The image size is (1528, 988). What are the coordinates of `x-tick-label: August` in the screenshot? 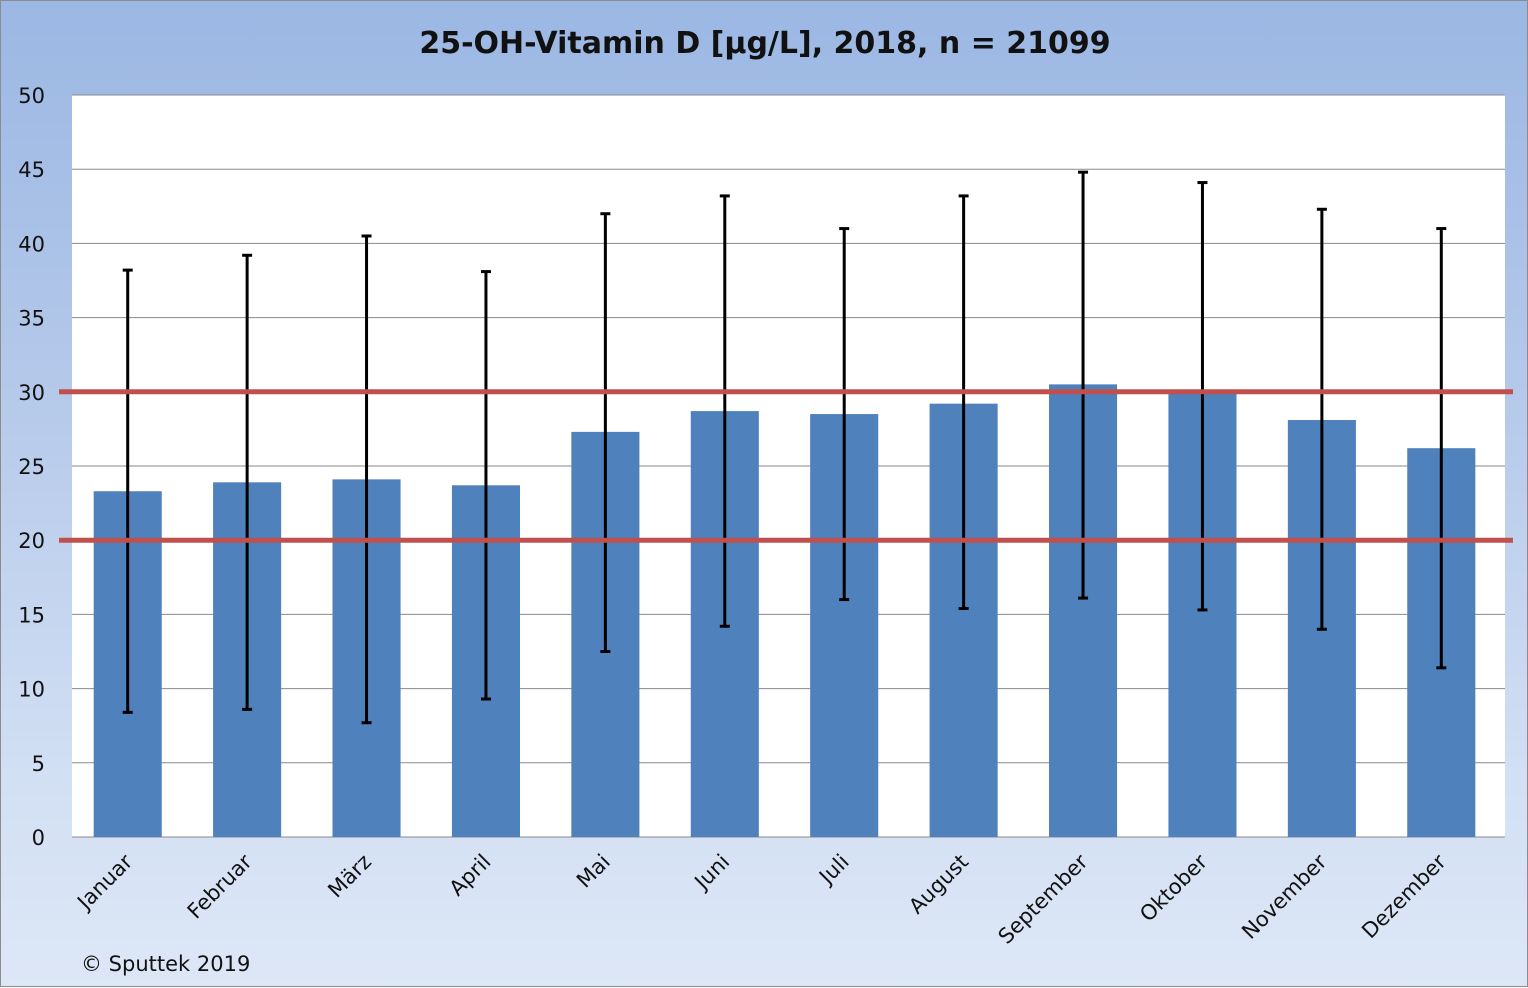 It's located at (938, 884).